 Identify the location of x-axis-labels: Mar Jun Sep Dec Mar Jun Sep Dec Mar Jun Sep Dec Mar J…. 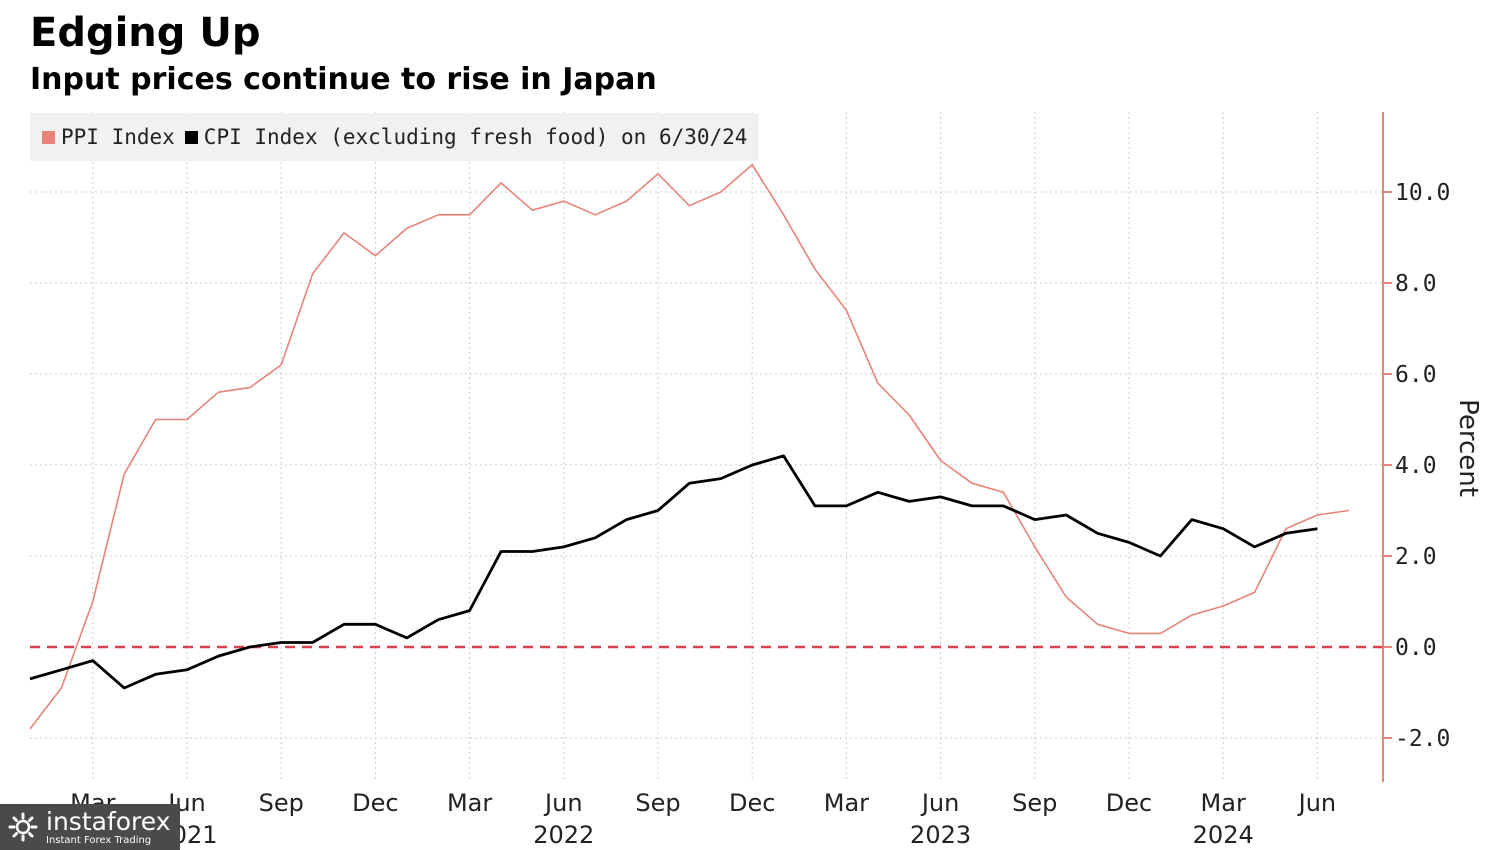
(703, 819).